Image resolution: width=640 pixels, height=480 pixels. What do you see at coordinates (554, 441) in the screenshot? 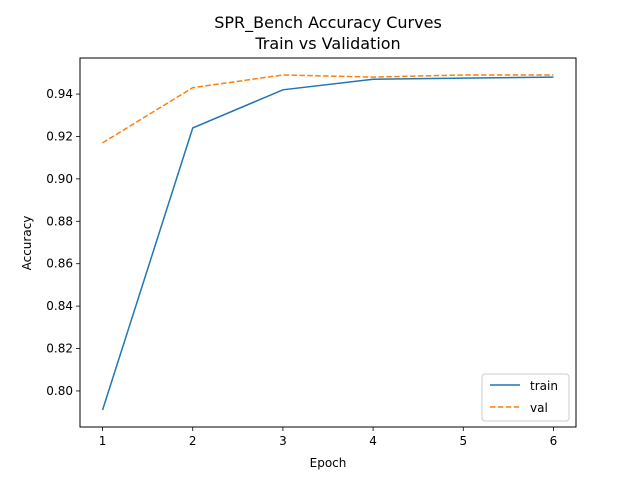
I see `x-tick-label: 6` at bounding box center [554, 441].